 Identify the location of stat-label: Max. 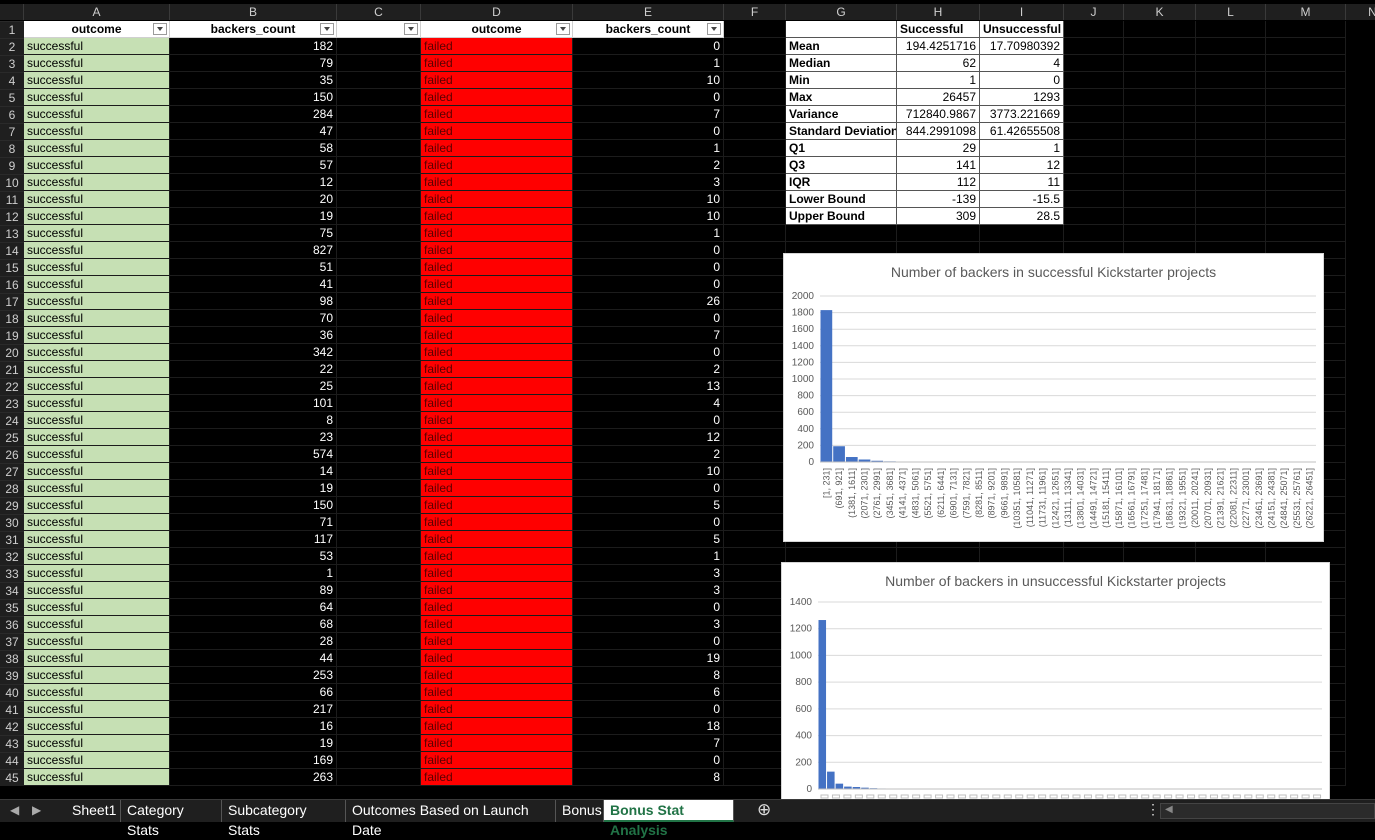
(841, 97).